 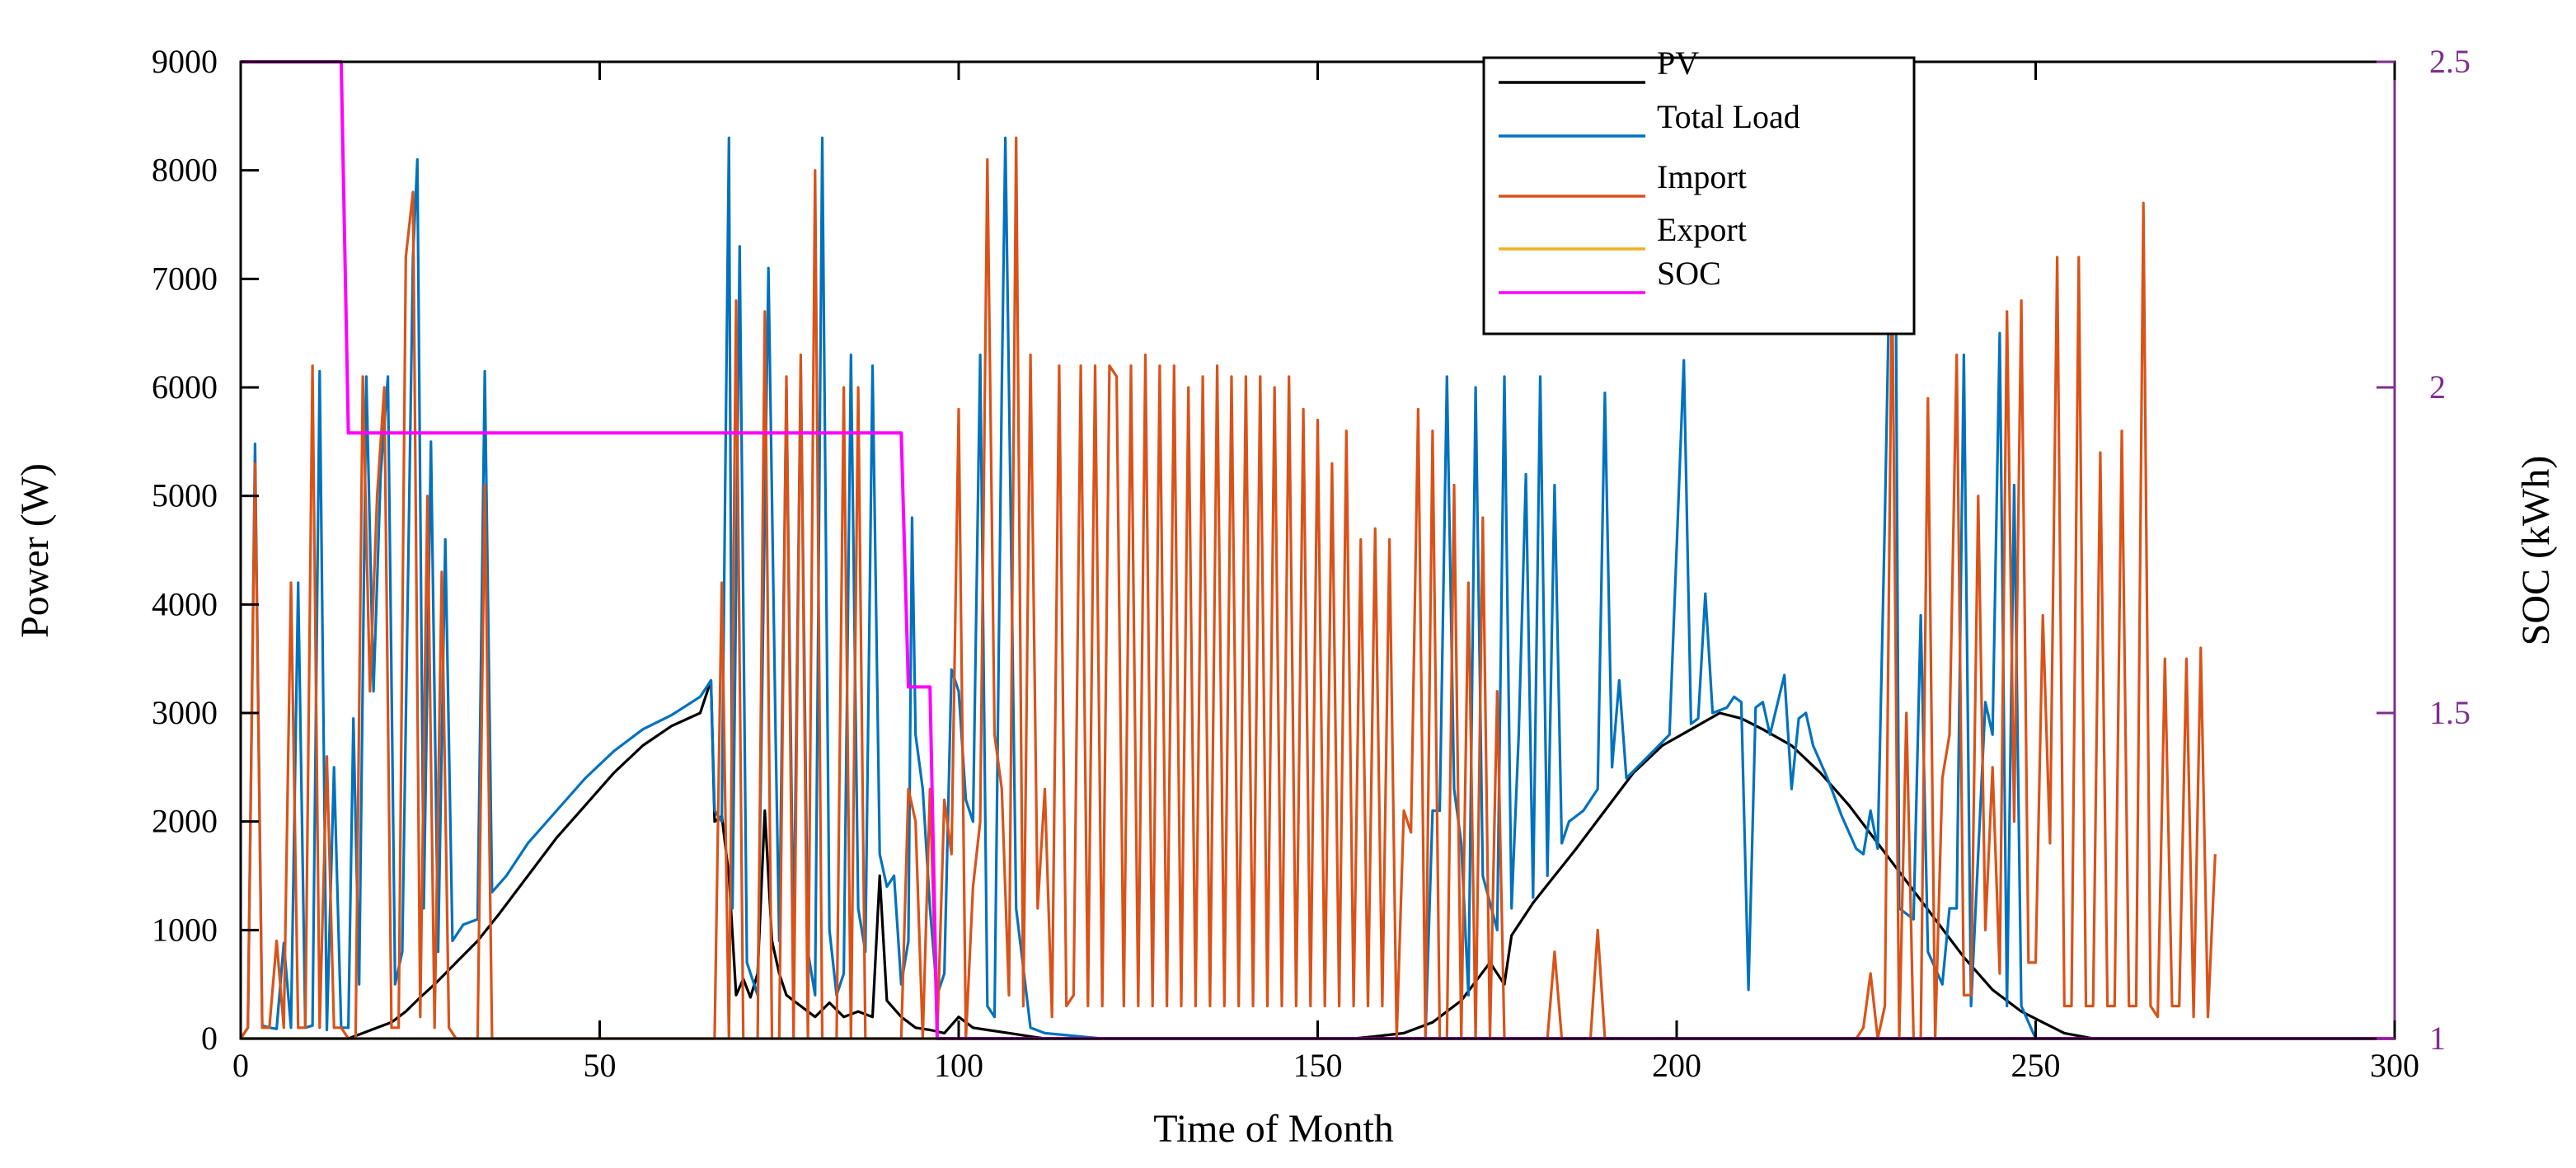 I want to click on x-axis-label: Time of Month, so click(x=1274, y=1129).